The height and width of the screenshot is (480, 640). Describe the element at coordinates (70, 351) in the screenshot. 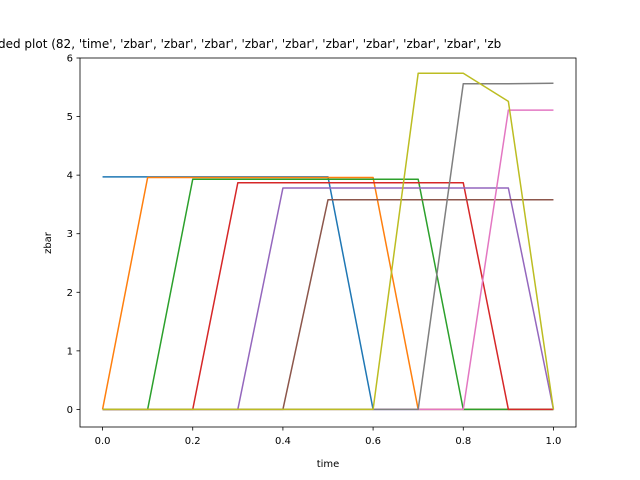

I see `y-tick-label: 1` at that location.